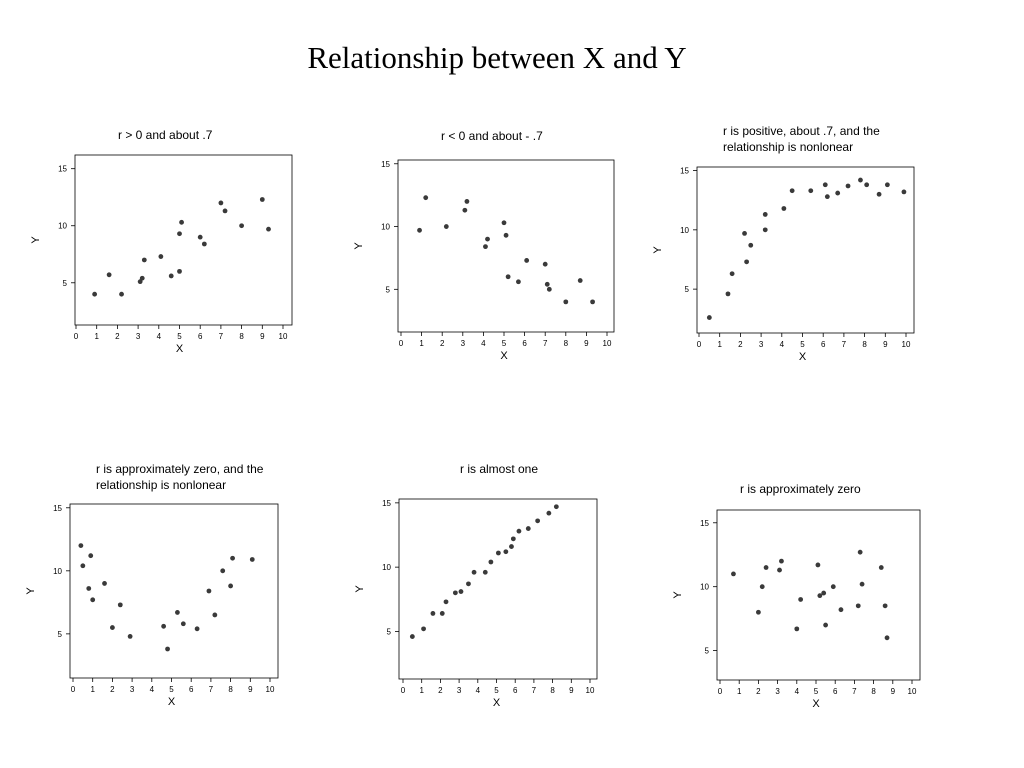  I want to click on chart-title-1: r > 0 and about .7, so click(165, 135).